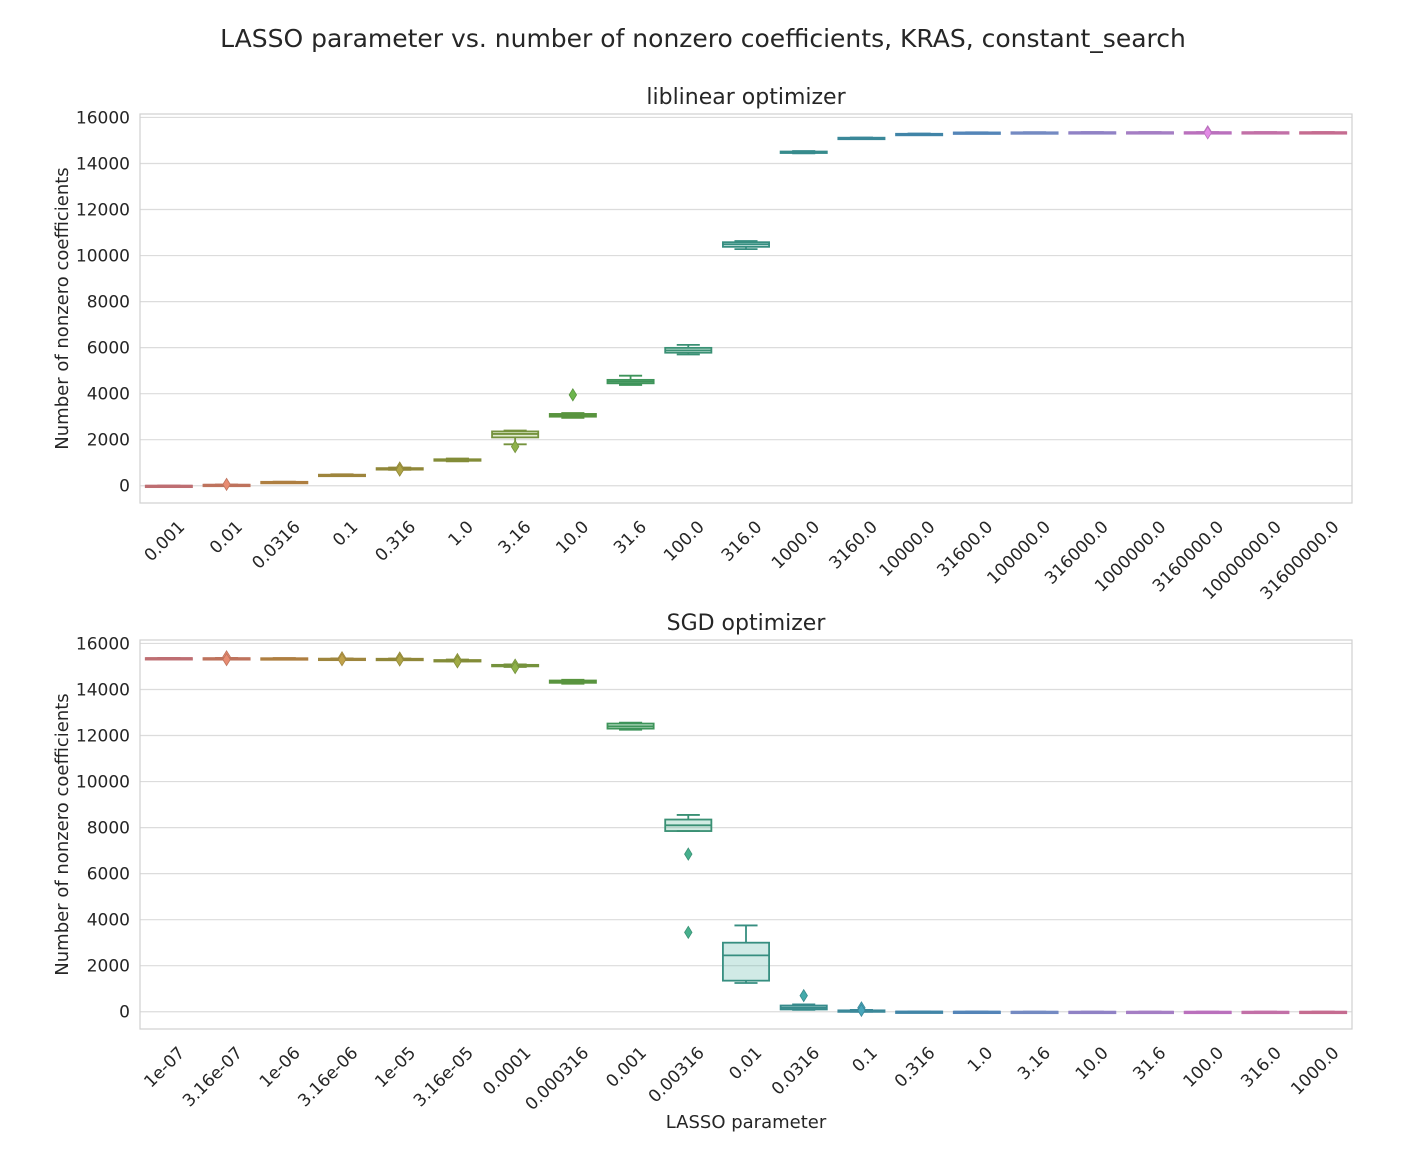 The width and height of the screenshot is (1406, 1156). What do you see at coordinates (215, 880) in the screenshot?
I see `box-3.16e-07: 3.16e-07` at bounding box center [215, 880].